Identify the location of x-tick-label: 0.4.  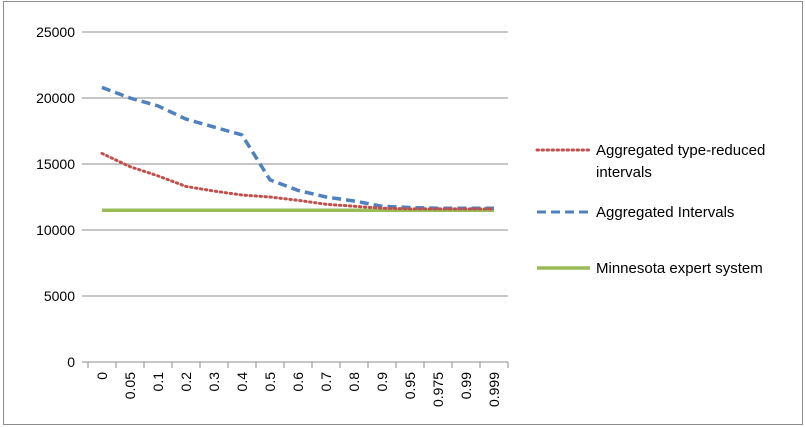
(242, 382).